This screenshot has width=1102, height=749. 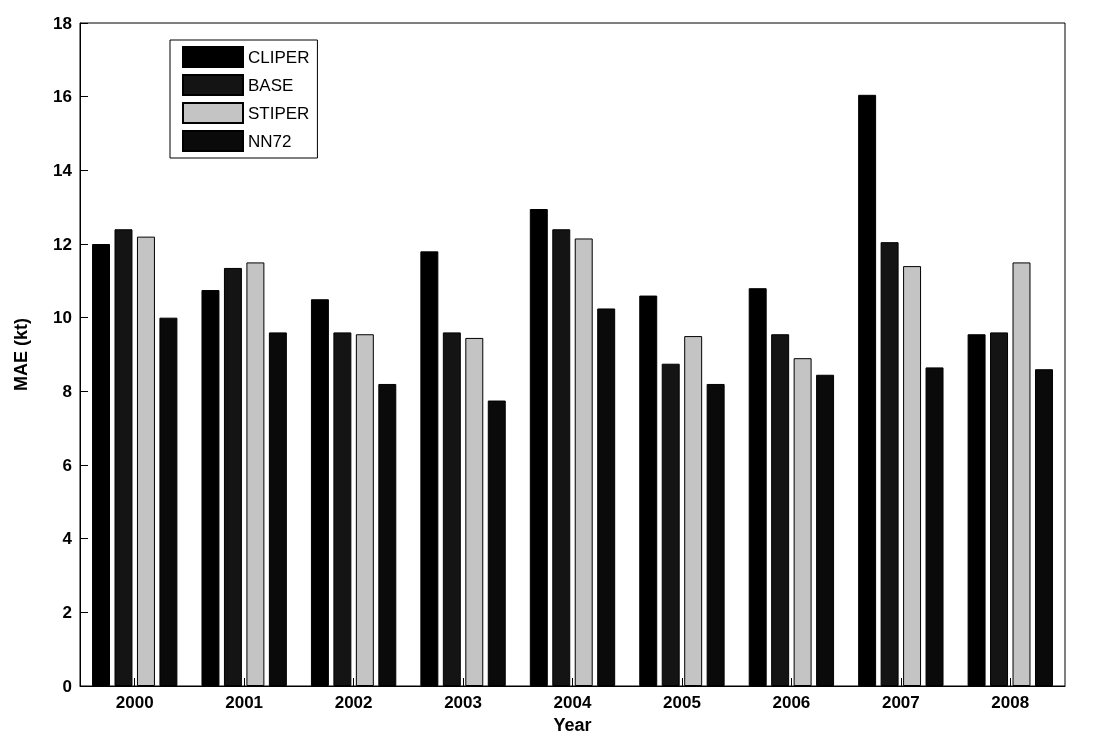 I want to click on legend-label: NN72, so click(x=270, y=141).